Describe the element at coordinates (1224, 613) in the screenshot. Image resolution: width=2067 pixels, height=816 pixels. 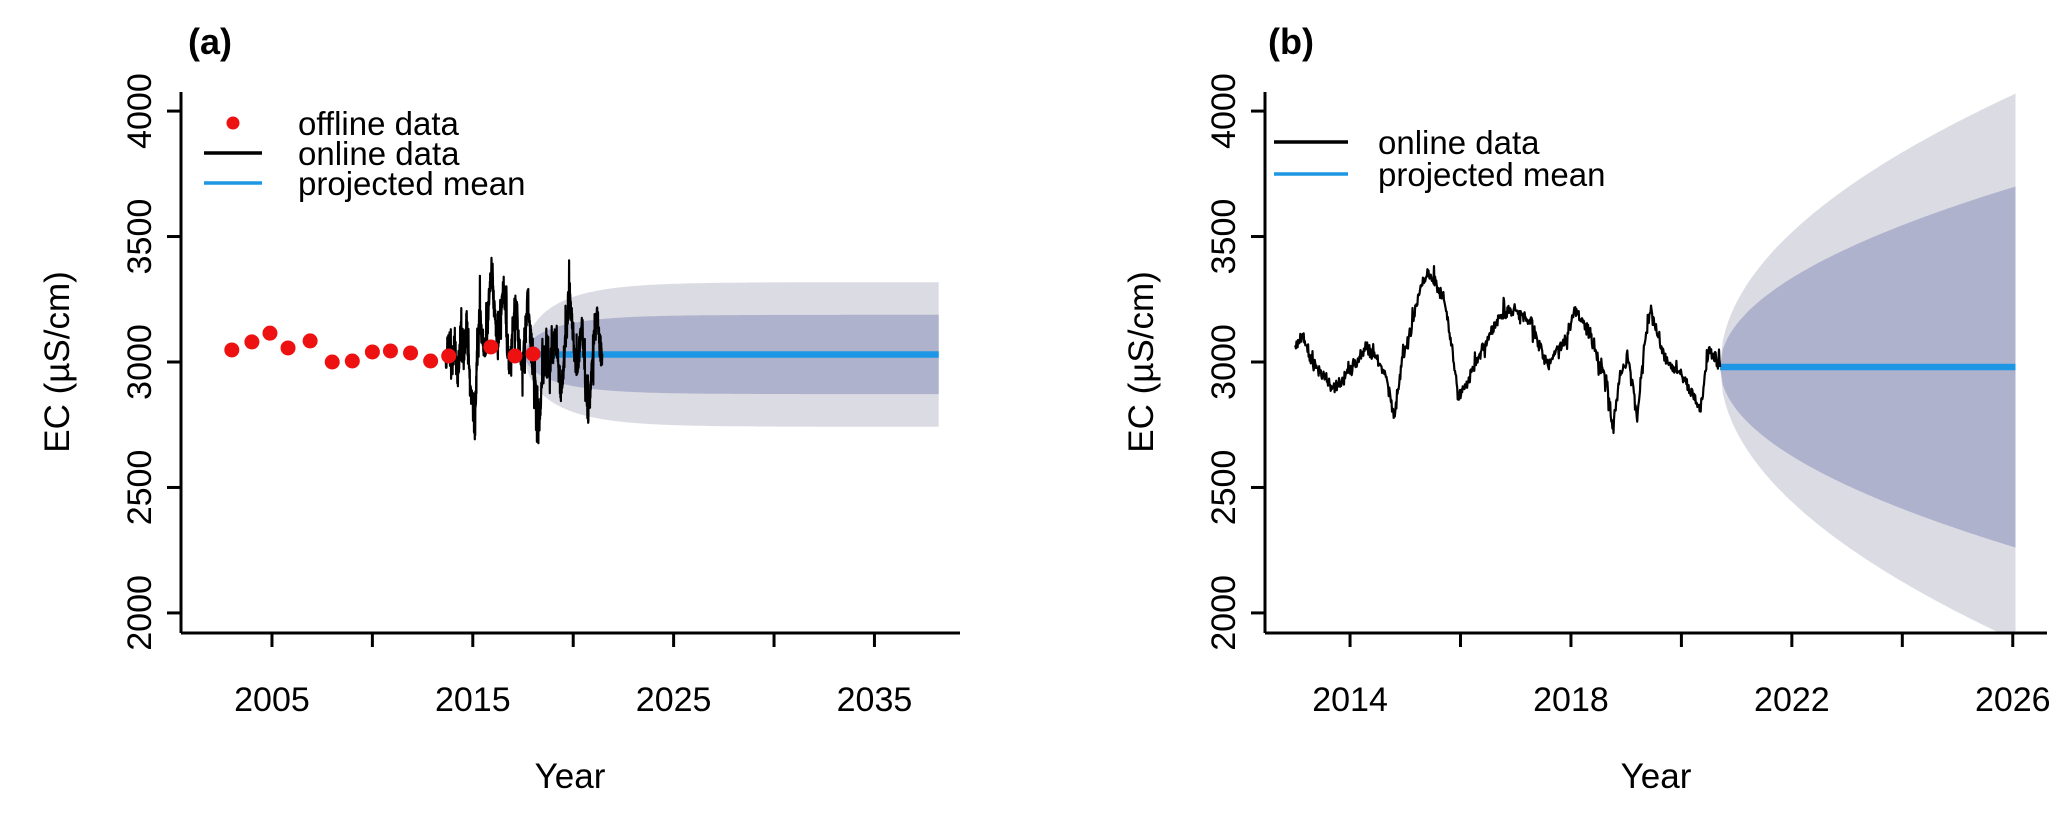
I see `y-tick-label-b: 2000` at that location.